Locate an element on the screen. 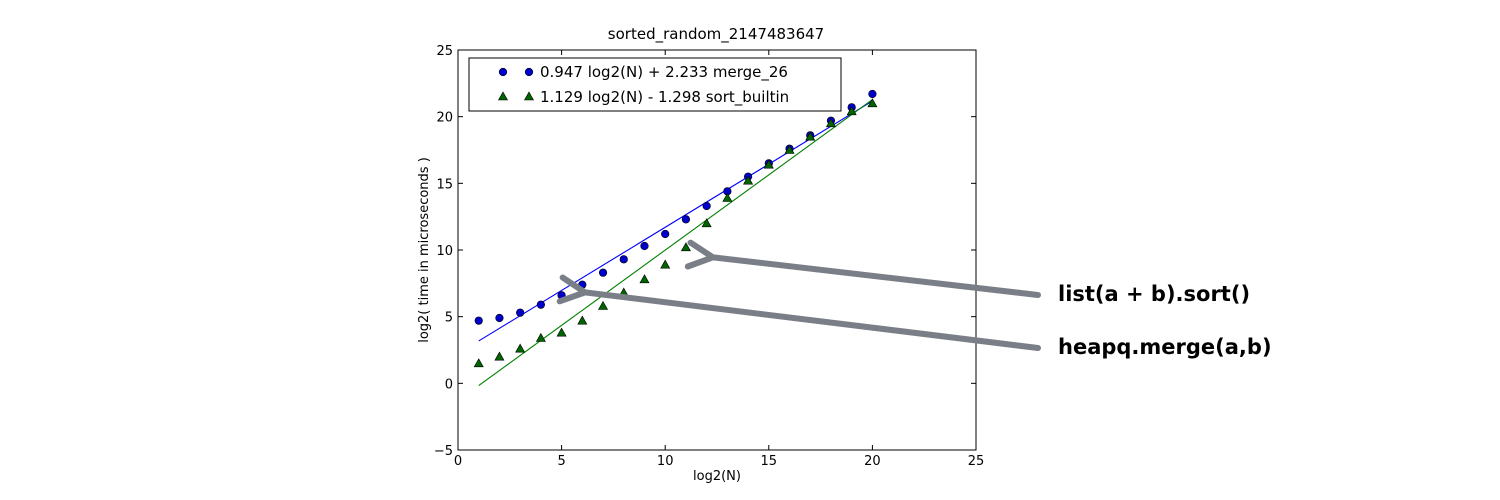  x-tick-label: 0 is located at coordinates (458, 461).